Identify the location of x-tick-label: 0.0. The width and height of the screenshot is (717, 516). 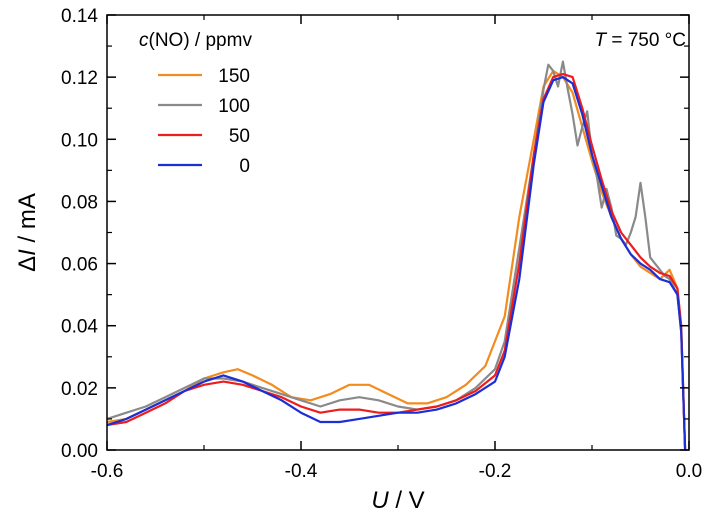
(689, 471).